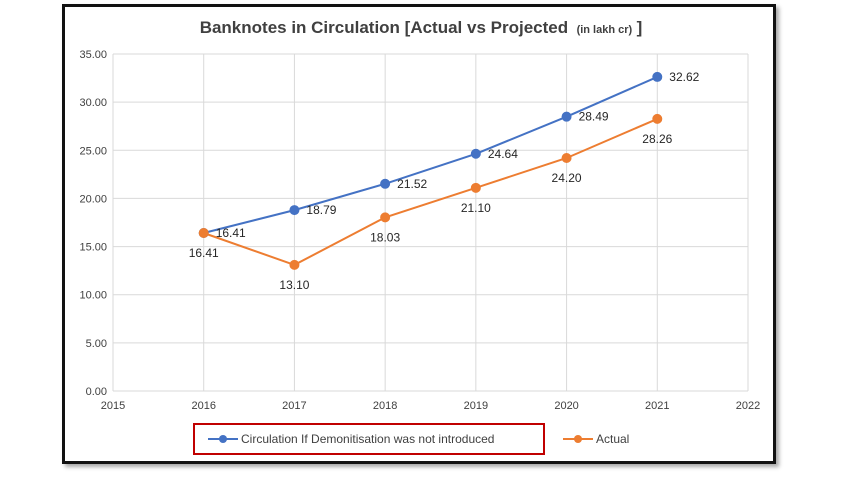 The image size is (850, 478). Describe the element at coordinates (476, 406) in the screenshot. I see `x-tick-label: 2019` at that location.